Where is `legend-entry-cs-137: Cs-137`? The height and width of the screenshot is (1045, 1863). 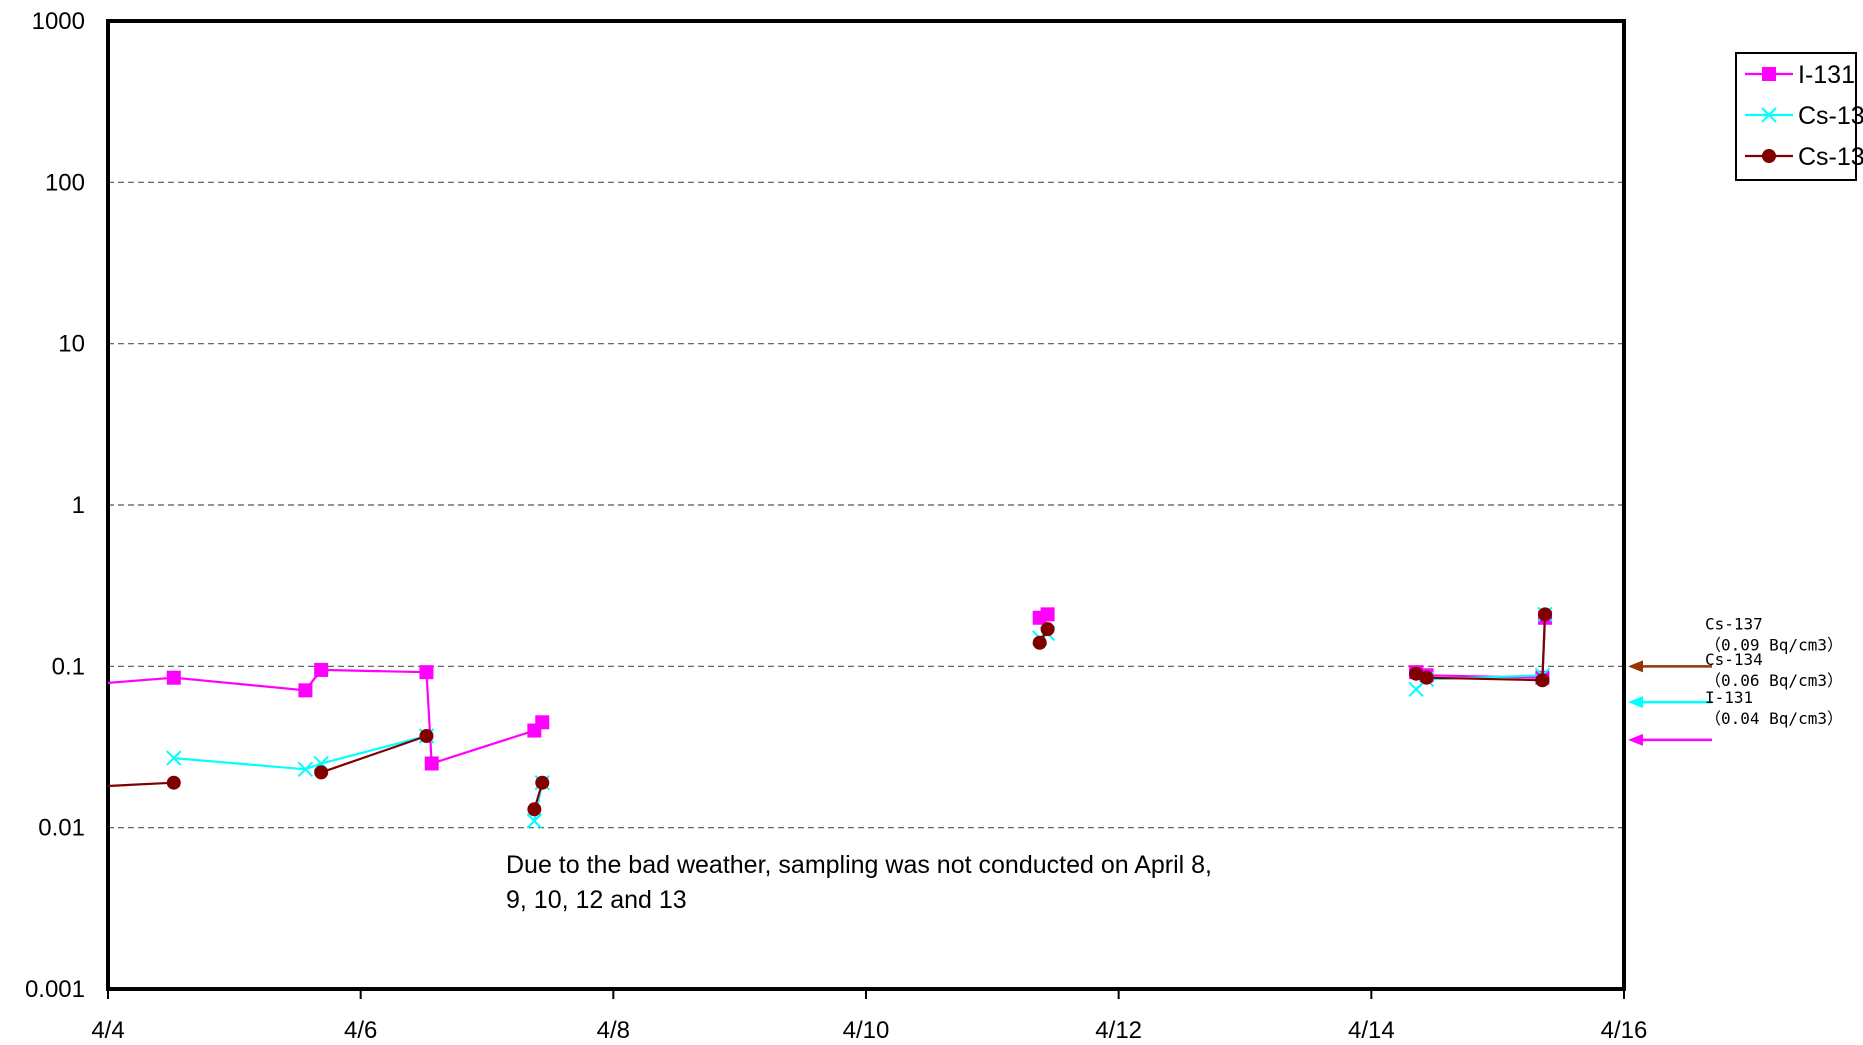
legend-entry-cs-137: Cs-137 is located at coordinates (1804, 157).